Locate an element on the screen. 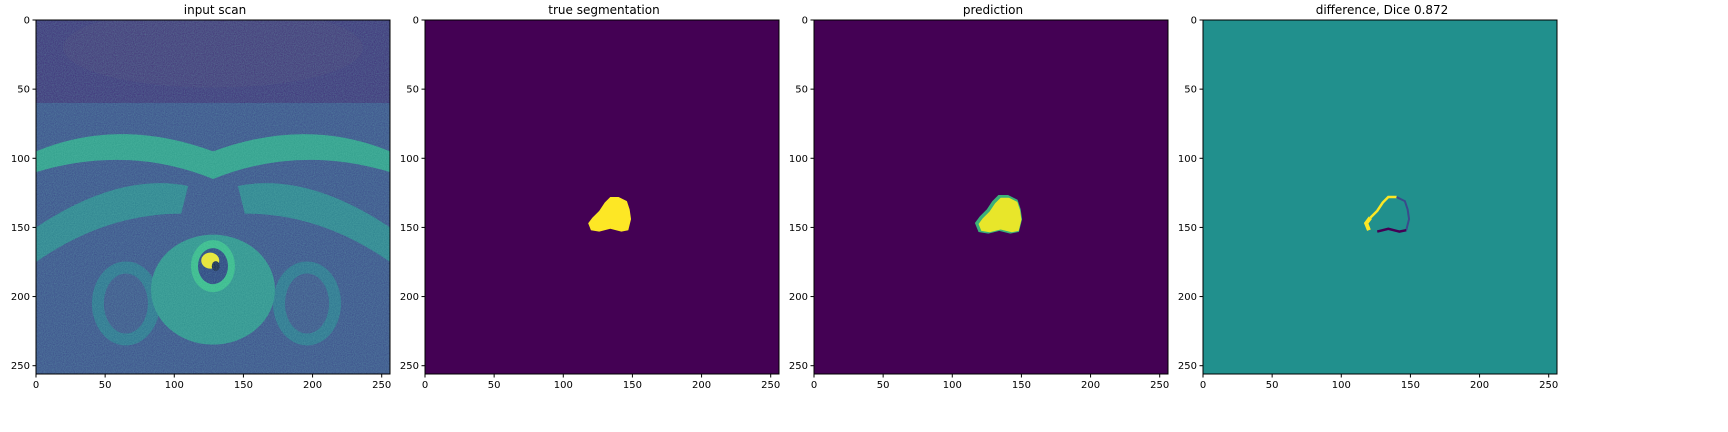 The image size is (1728, 432). panel-title: input scan is located at coordinates (215, 10).